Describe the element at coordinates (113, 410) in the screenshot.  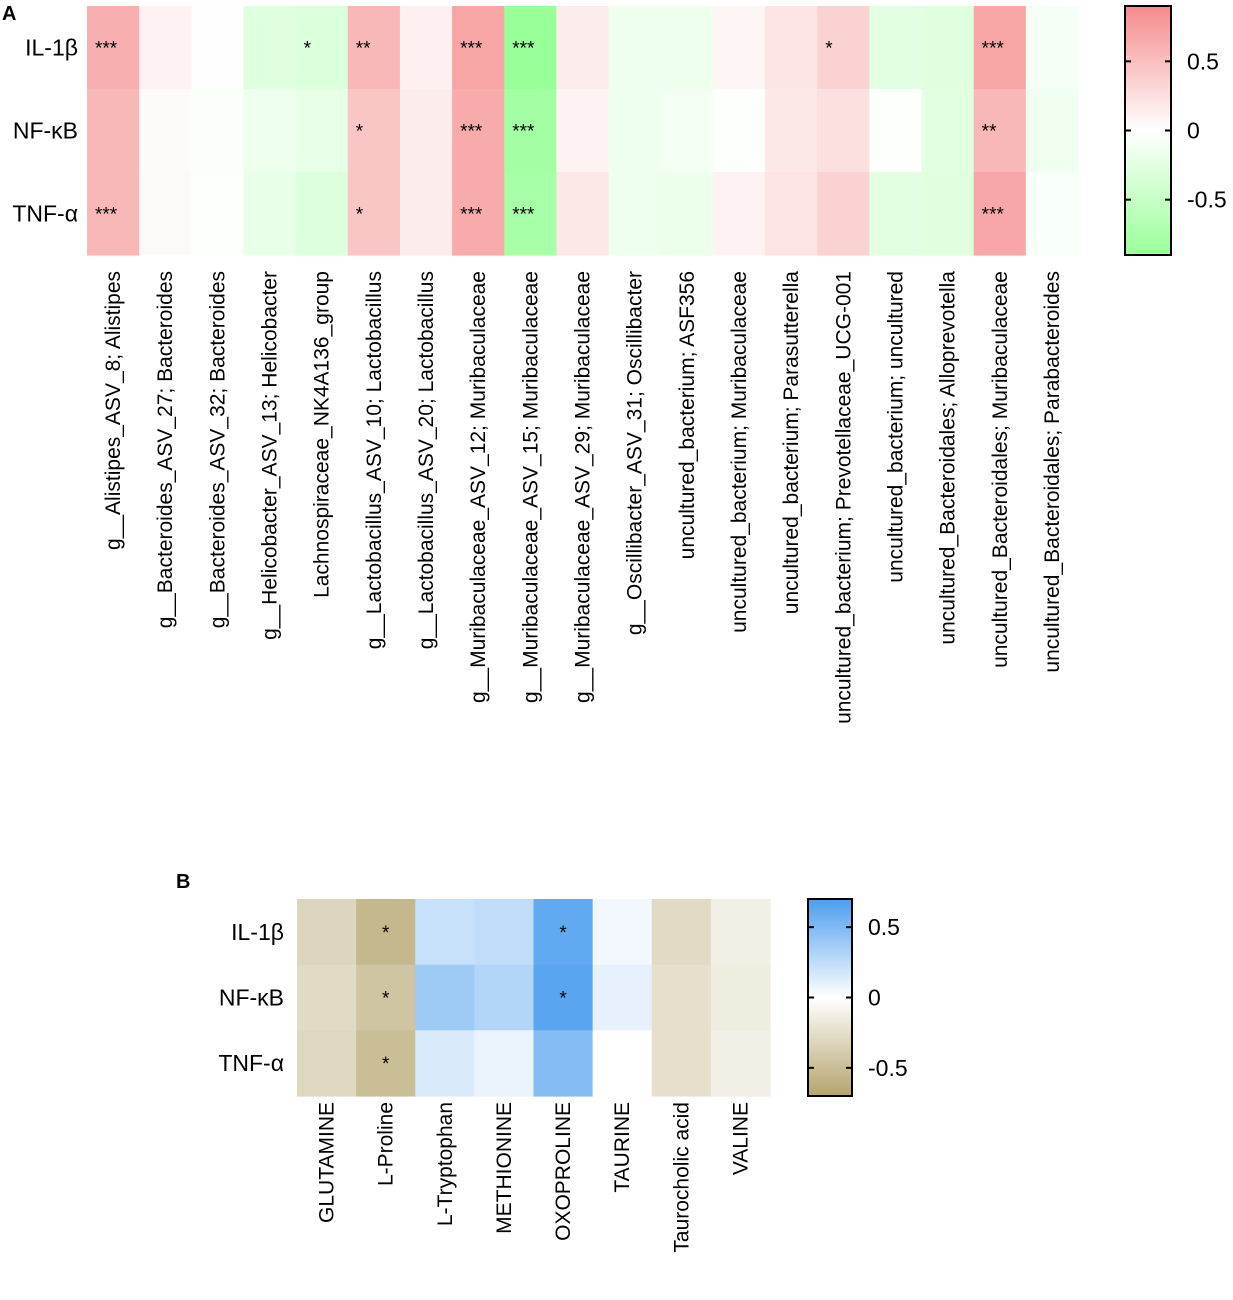
I see `column-label: g__Alistipes_ASV_8; Alistipes` at that location.